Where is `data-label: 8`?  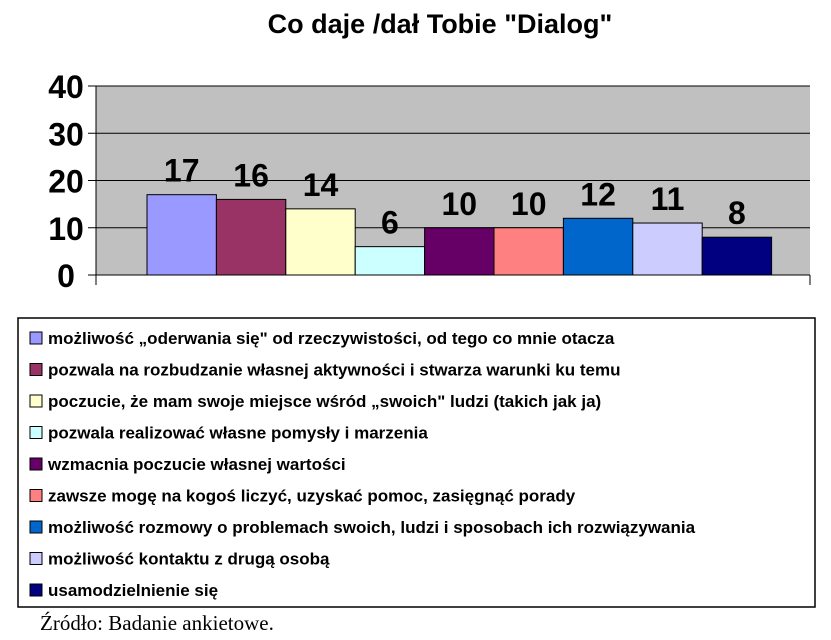 data-label: 8 is located at coordinates (737, 213).